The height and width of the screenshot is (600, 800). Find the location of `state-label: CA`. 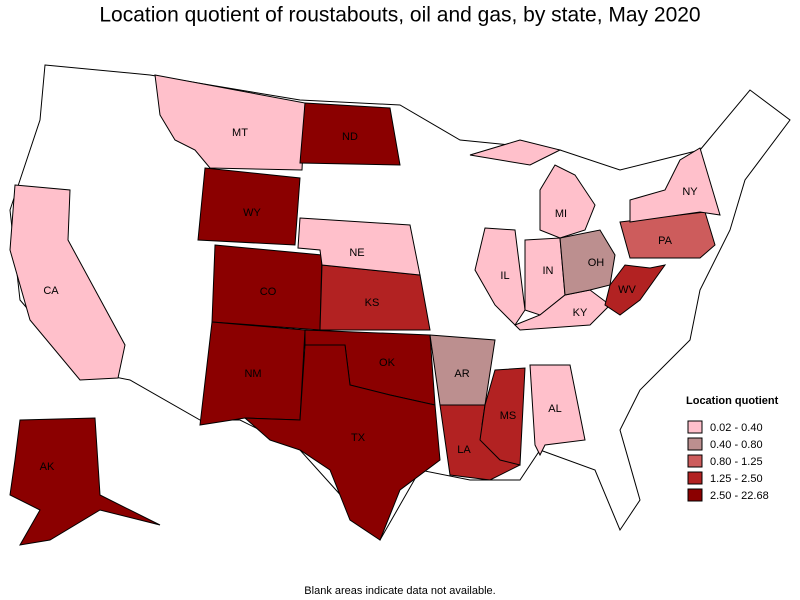

state-label: CA is located at coordinates (51, 291).